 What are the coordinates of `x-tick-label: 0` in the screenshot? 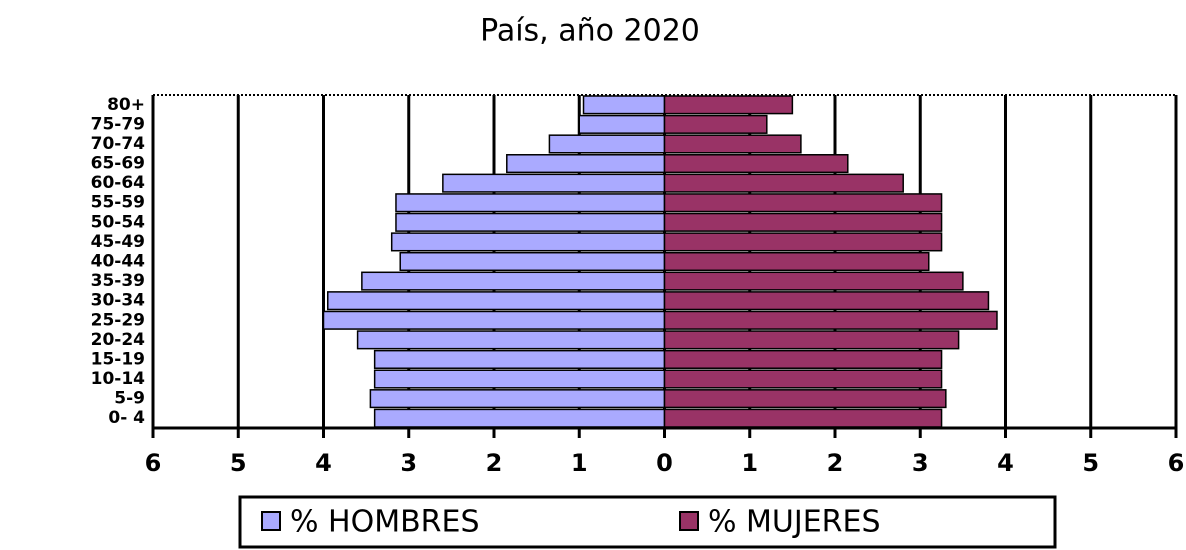 It's located at (664, 463).